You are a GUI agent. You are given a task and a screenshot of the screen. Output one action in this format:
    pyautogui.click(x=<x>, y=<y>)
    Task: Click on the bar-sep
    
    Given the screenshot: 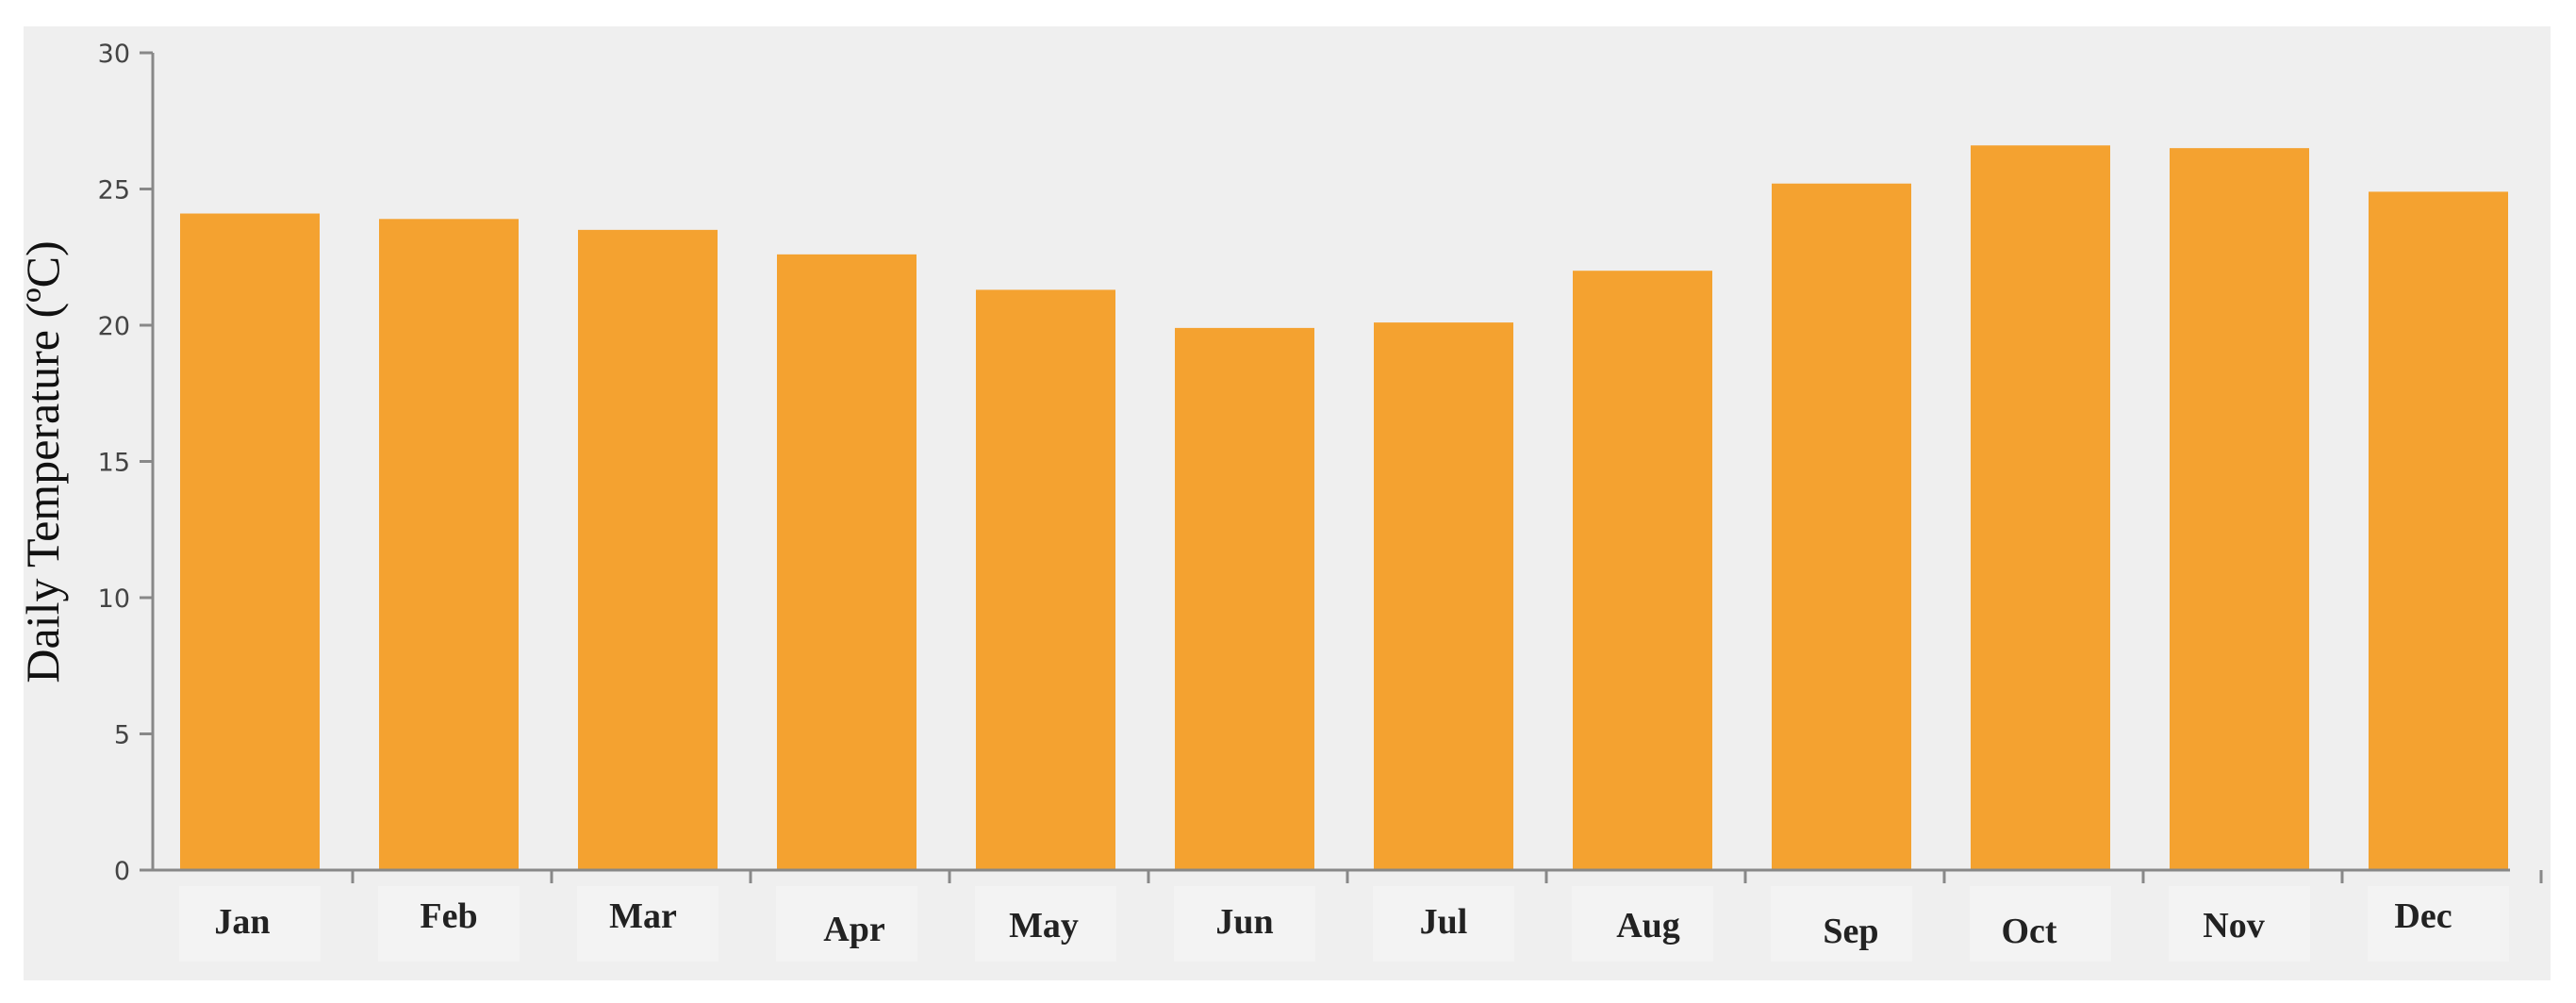 What is the action you would take?
    pyautogui.click(x=1841, y=527)
    